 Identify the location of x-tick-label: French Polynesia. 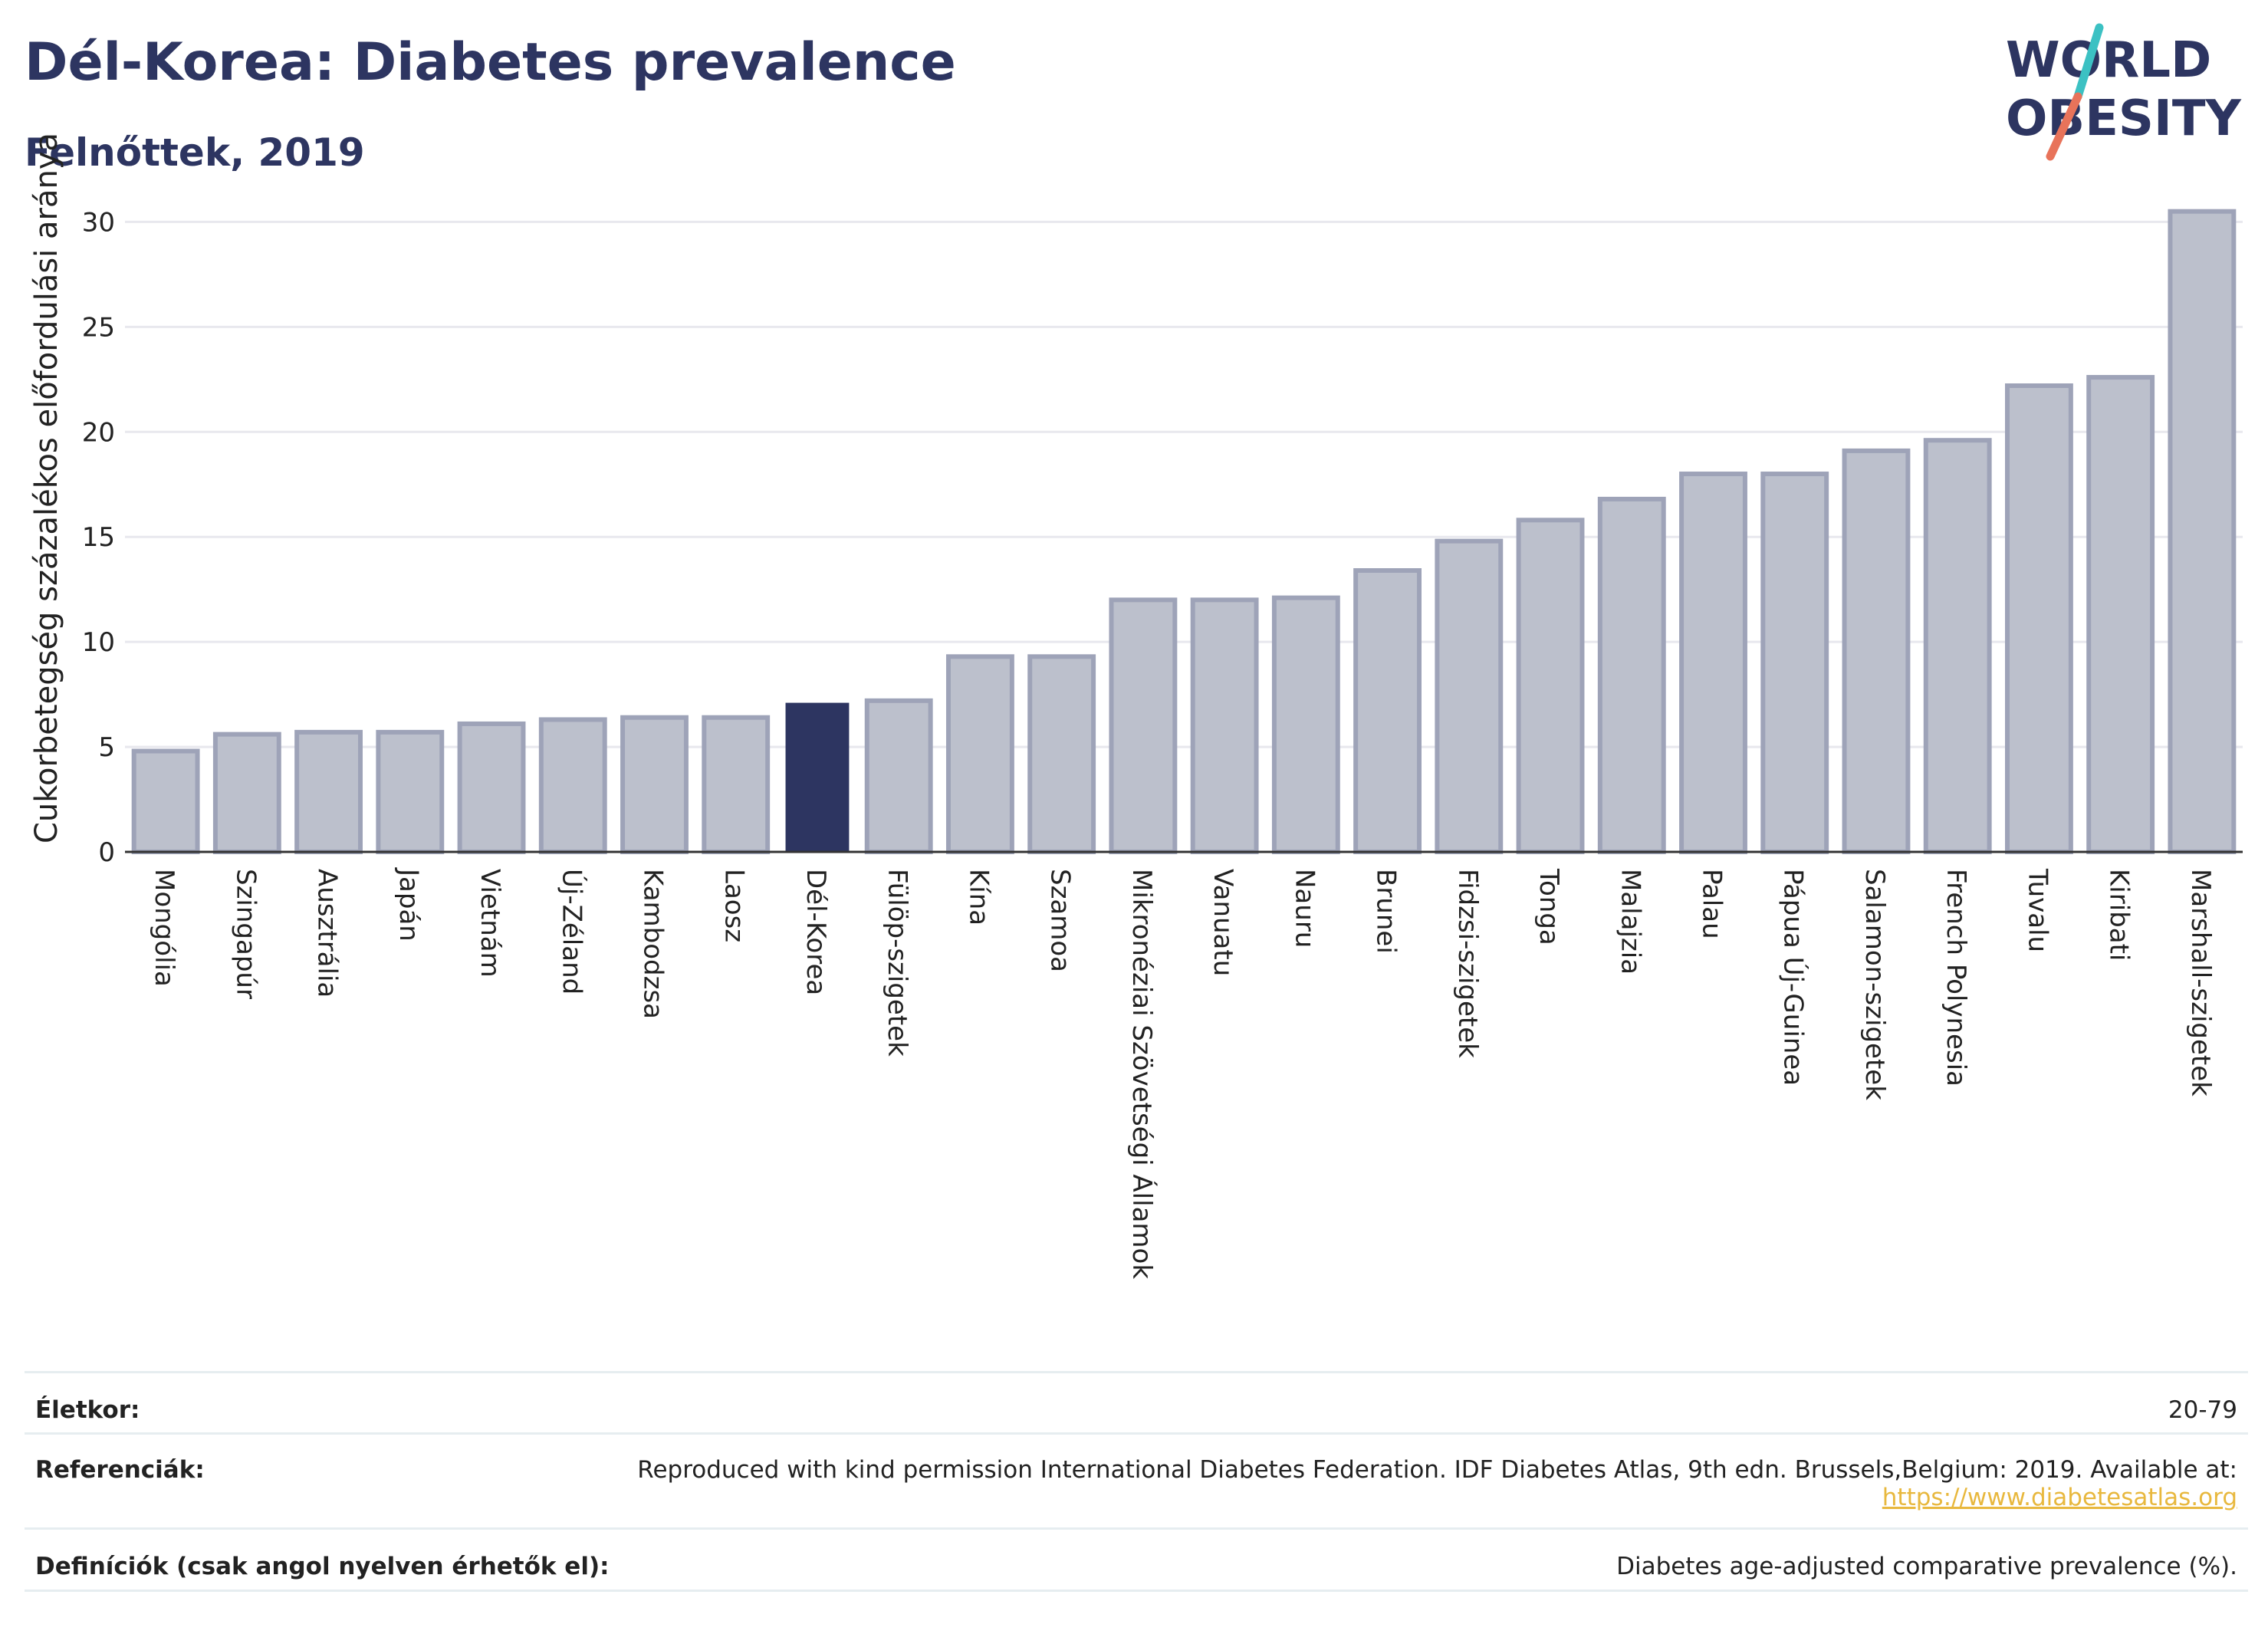
(1956, 978).